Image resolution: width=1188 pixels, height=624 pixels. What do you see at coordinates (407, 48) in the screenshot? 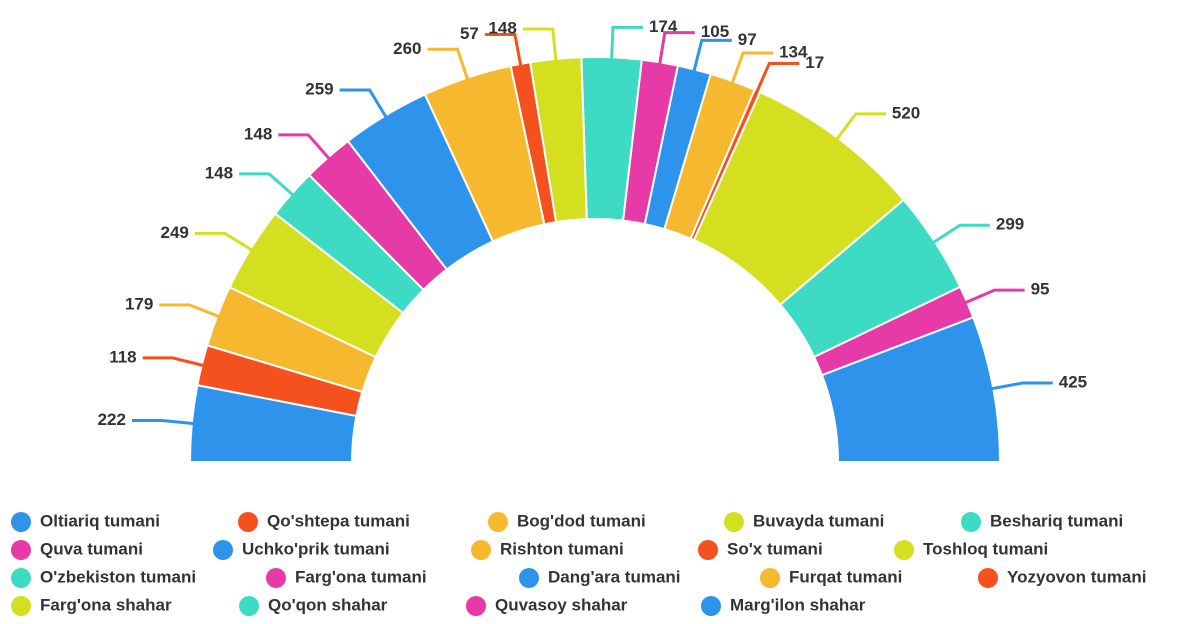
I see `data-label: 260` at bounding box center [407, 48].